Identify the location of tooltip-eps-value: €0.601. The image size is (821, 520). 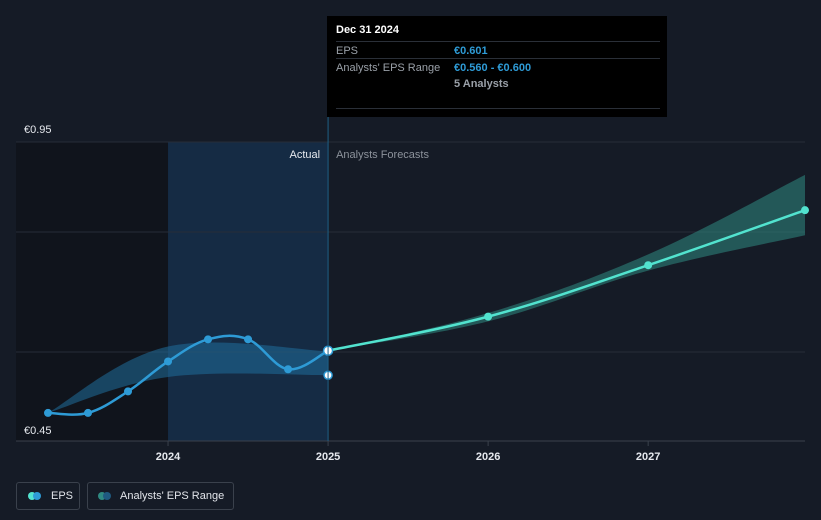
(471, 51).